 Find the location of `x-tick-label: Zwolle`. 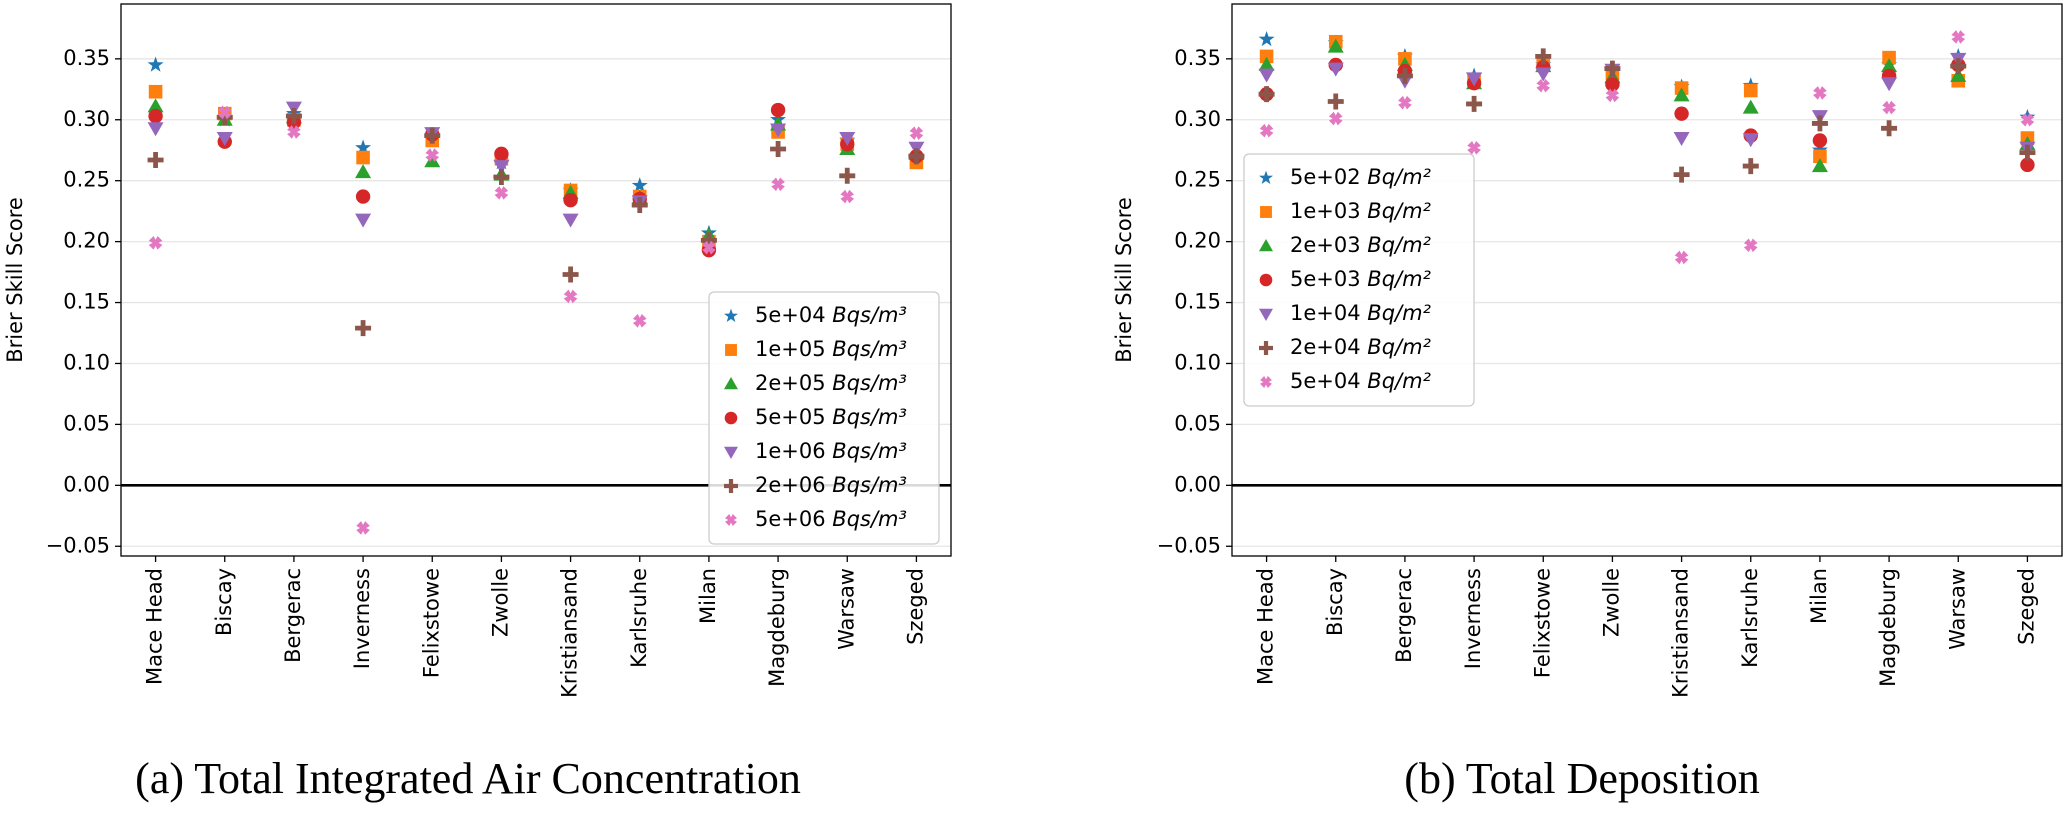

x-tick-label: Zwolle is located at coordinates (500, 602).